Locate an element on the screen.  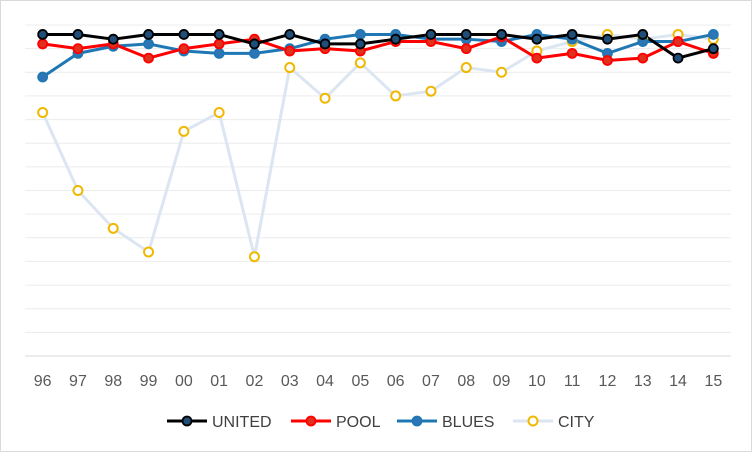
x-tick-label: 04 is located at coordinates (325, 381).